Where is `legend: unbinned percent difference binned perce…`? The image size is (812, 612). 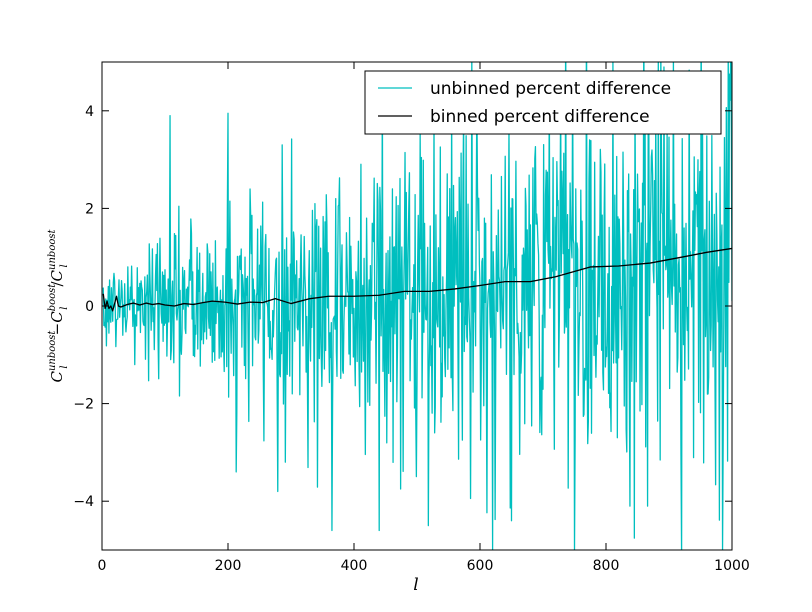
legend: unbinned percent difference binned perce… is located at coordinates (543, 102).